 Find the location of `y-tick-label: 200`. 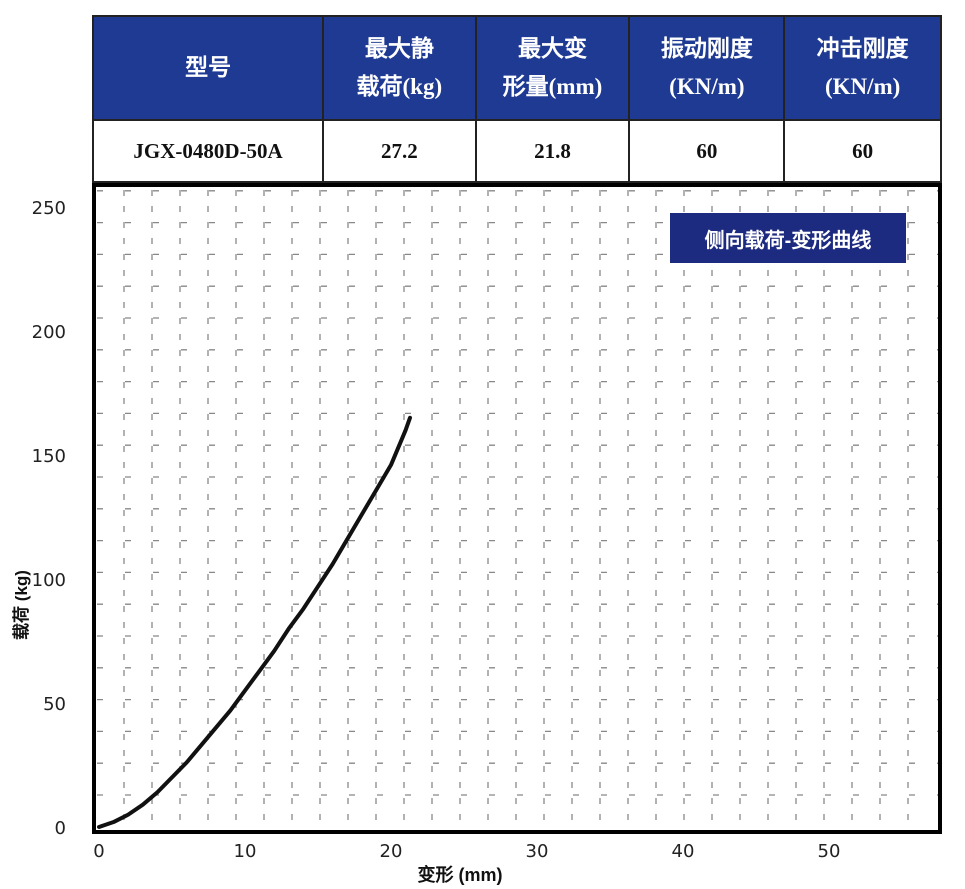

y-tick-label: 200 is located at coordinates (49, 332).